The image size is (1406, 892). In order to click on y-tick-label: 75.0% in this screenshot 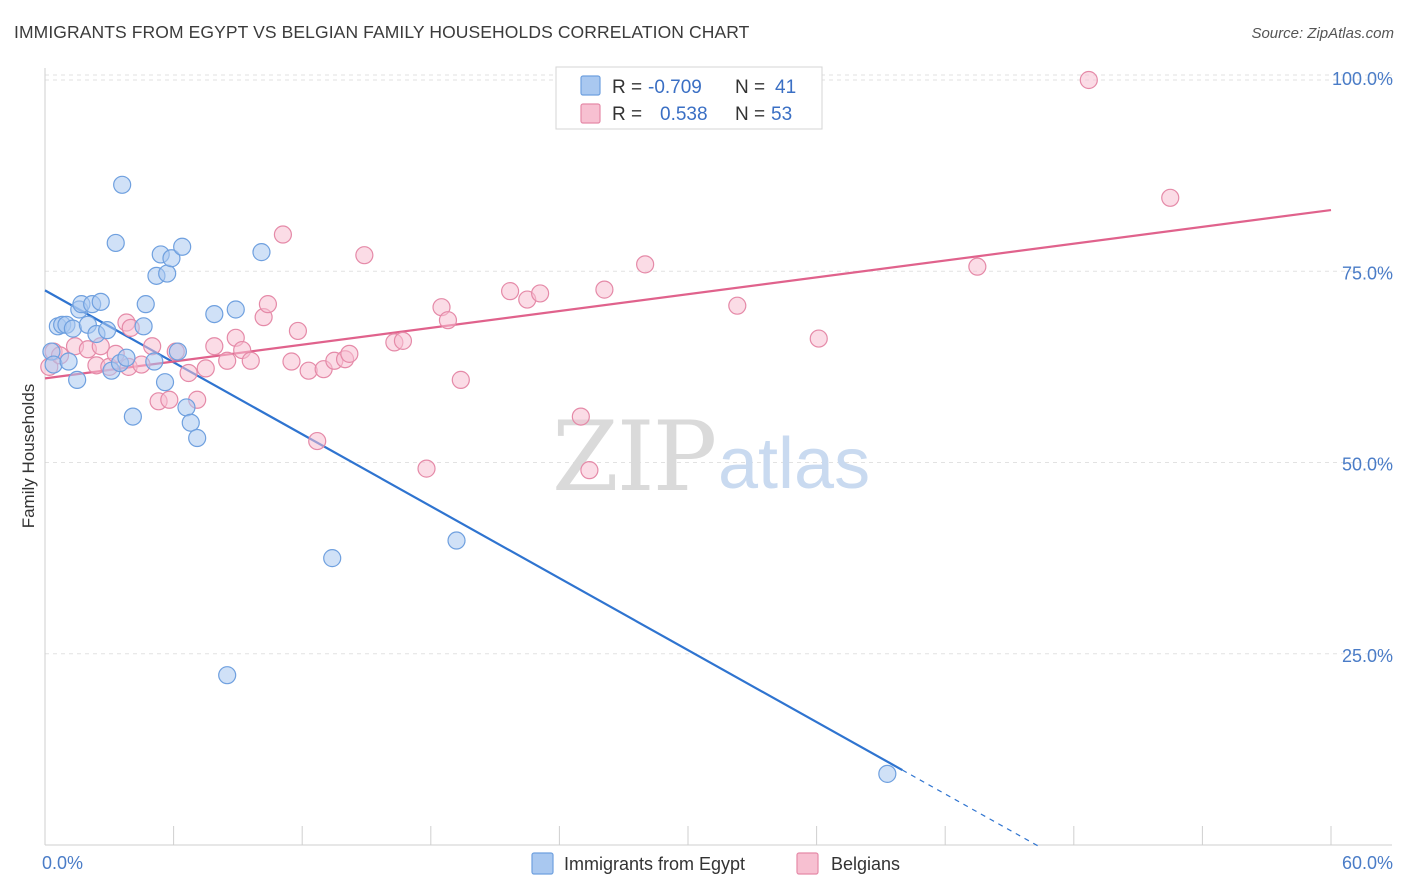, I will do `click(1367, 273)`.